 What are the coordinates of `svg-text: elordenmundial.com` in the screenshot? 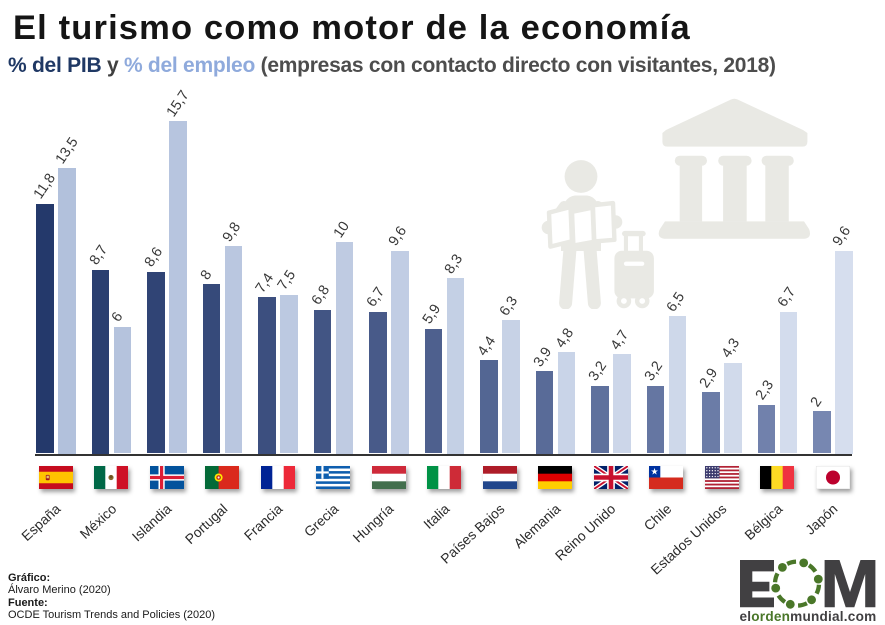 It's located at (808, 616).